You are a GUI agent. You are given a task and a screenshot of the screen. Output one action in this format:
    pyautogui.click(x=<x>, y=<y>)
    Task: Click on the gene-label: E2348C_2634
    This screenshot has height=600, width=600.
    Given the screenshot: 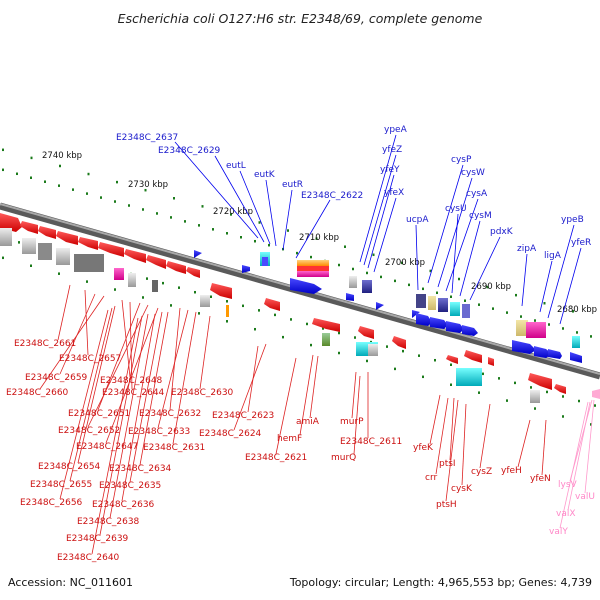 What is the action you would take?
    pyautogui.click(x=140, y=469)
    